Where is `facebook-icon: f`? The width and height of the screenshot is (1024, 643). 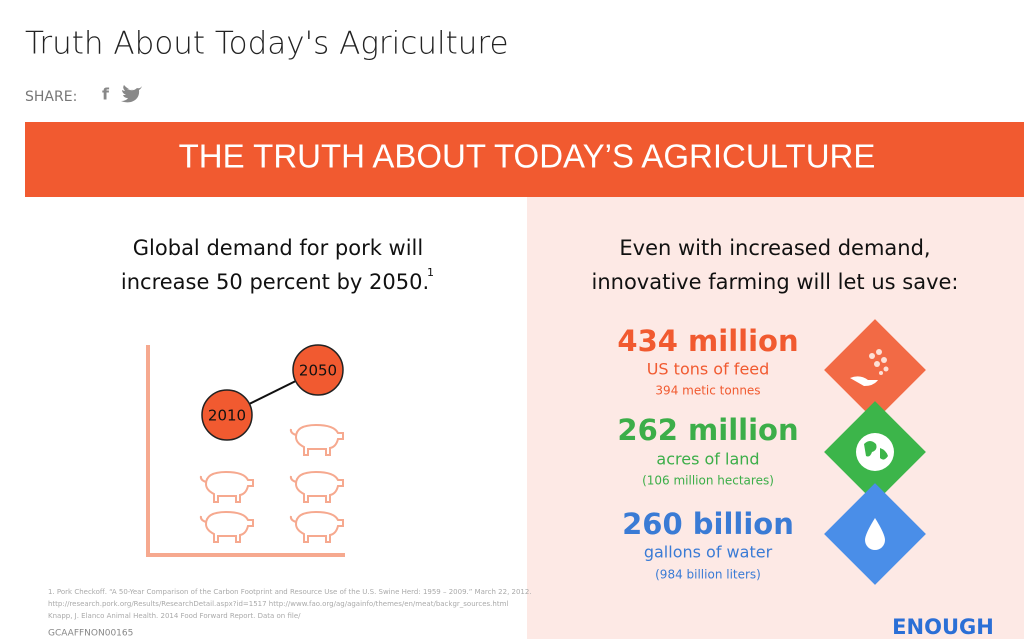
facebook-icon: f is located at coordinates (106, 94).